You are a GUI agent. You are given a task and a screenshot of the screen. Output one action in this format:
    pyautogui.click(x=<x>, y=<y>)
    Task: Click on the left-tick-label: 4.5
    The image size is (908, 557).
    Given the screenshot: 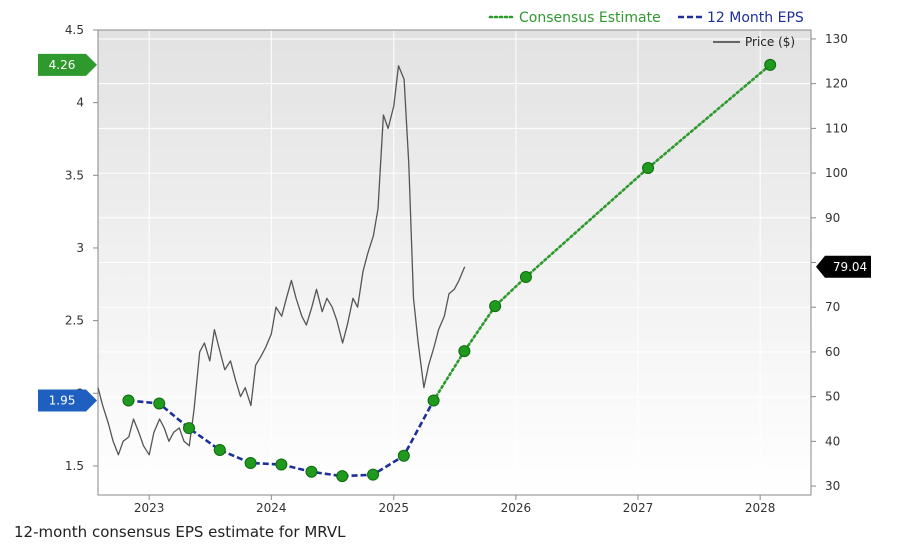 What is the action you would take?
    pyautogui.click(x=74, y=30)
    